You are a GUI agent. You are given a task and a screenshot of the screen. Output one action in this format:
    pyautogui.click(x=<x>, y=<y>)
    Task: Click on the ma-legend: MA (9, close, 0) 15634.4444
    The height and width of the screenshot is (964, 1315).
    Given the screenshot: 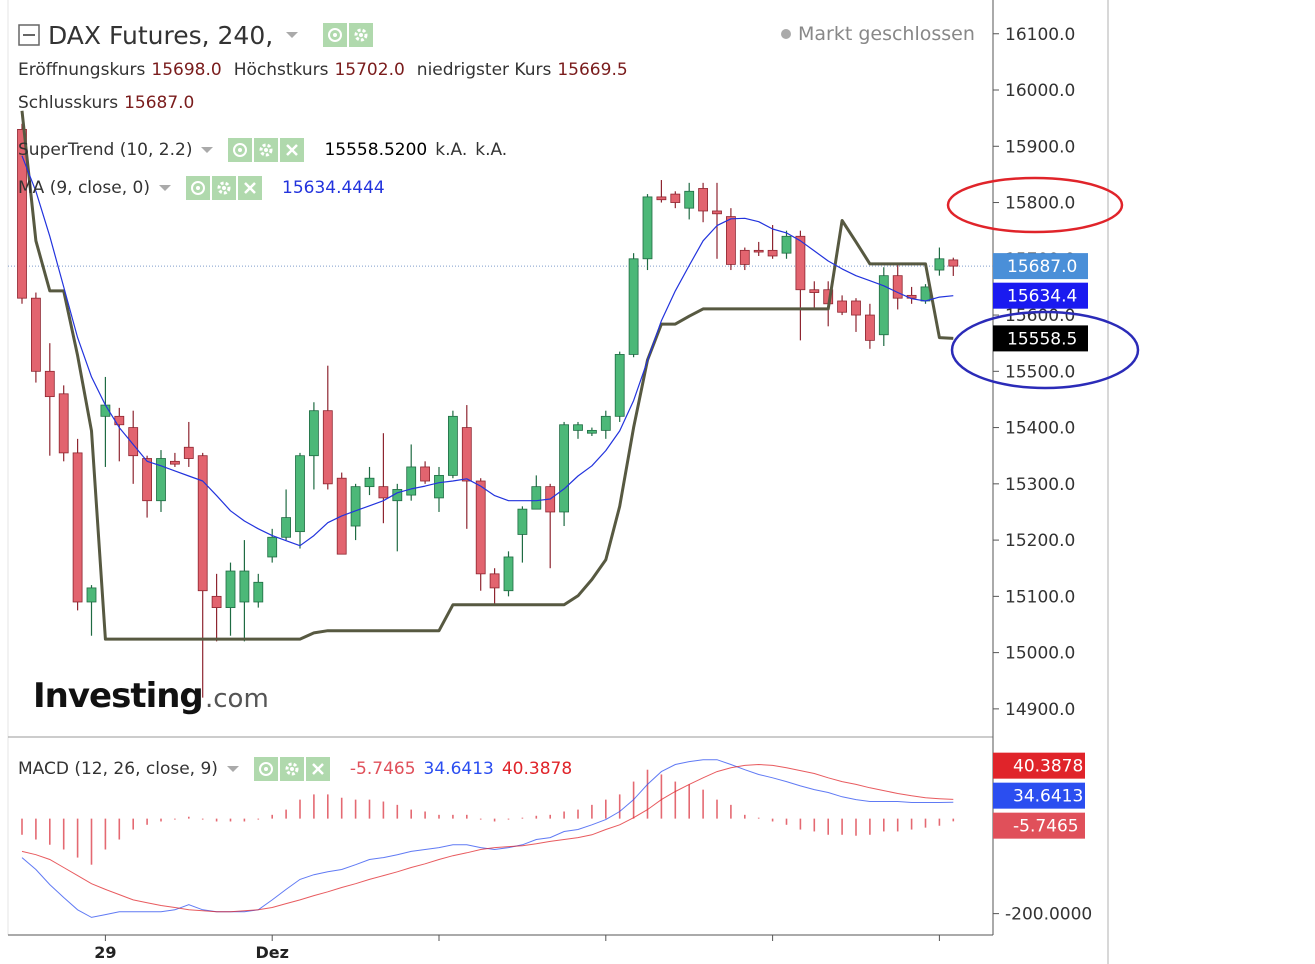 What is the action you would take?
    pyautogui.click(x=201, y=188)
    